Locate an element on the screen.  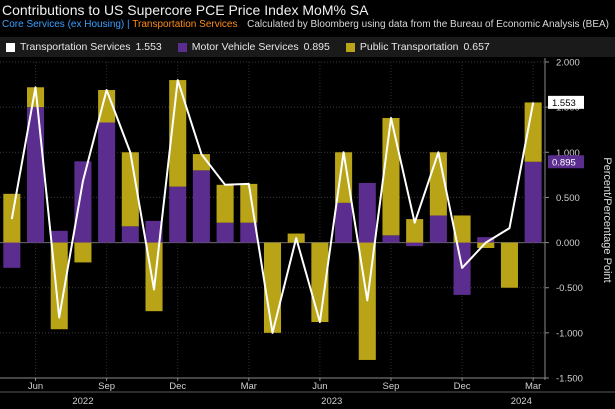
legend-item-transportation-services: Transportation Services 1.553 is located at coordinates (84, 47).